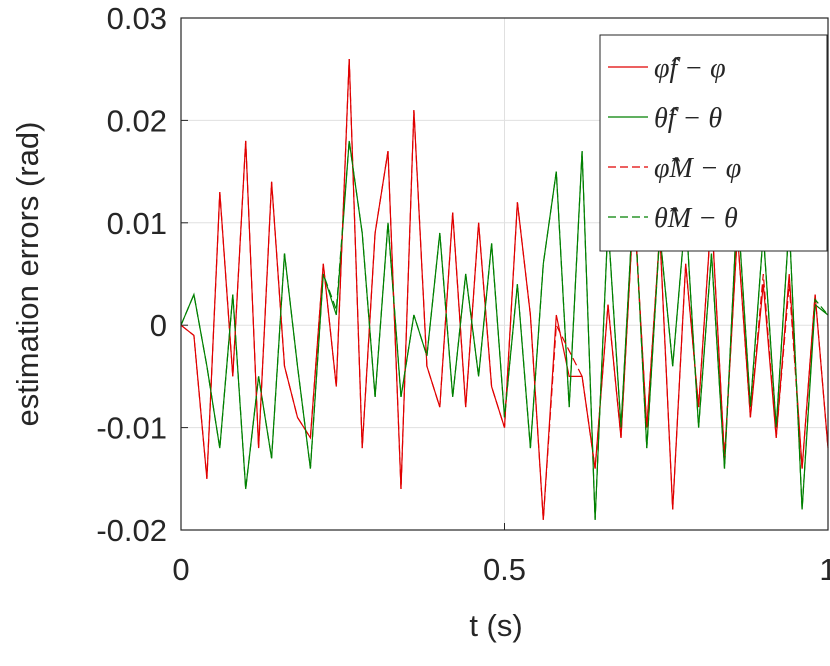 The image size is (830, 666). I want to click on y-tick-label: 0, so click(158, 325).